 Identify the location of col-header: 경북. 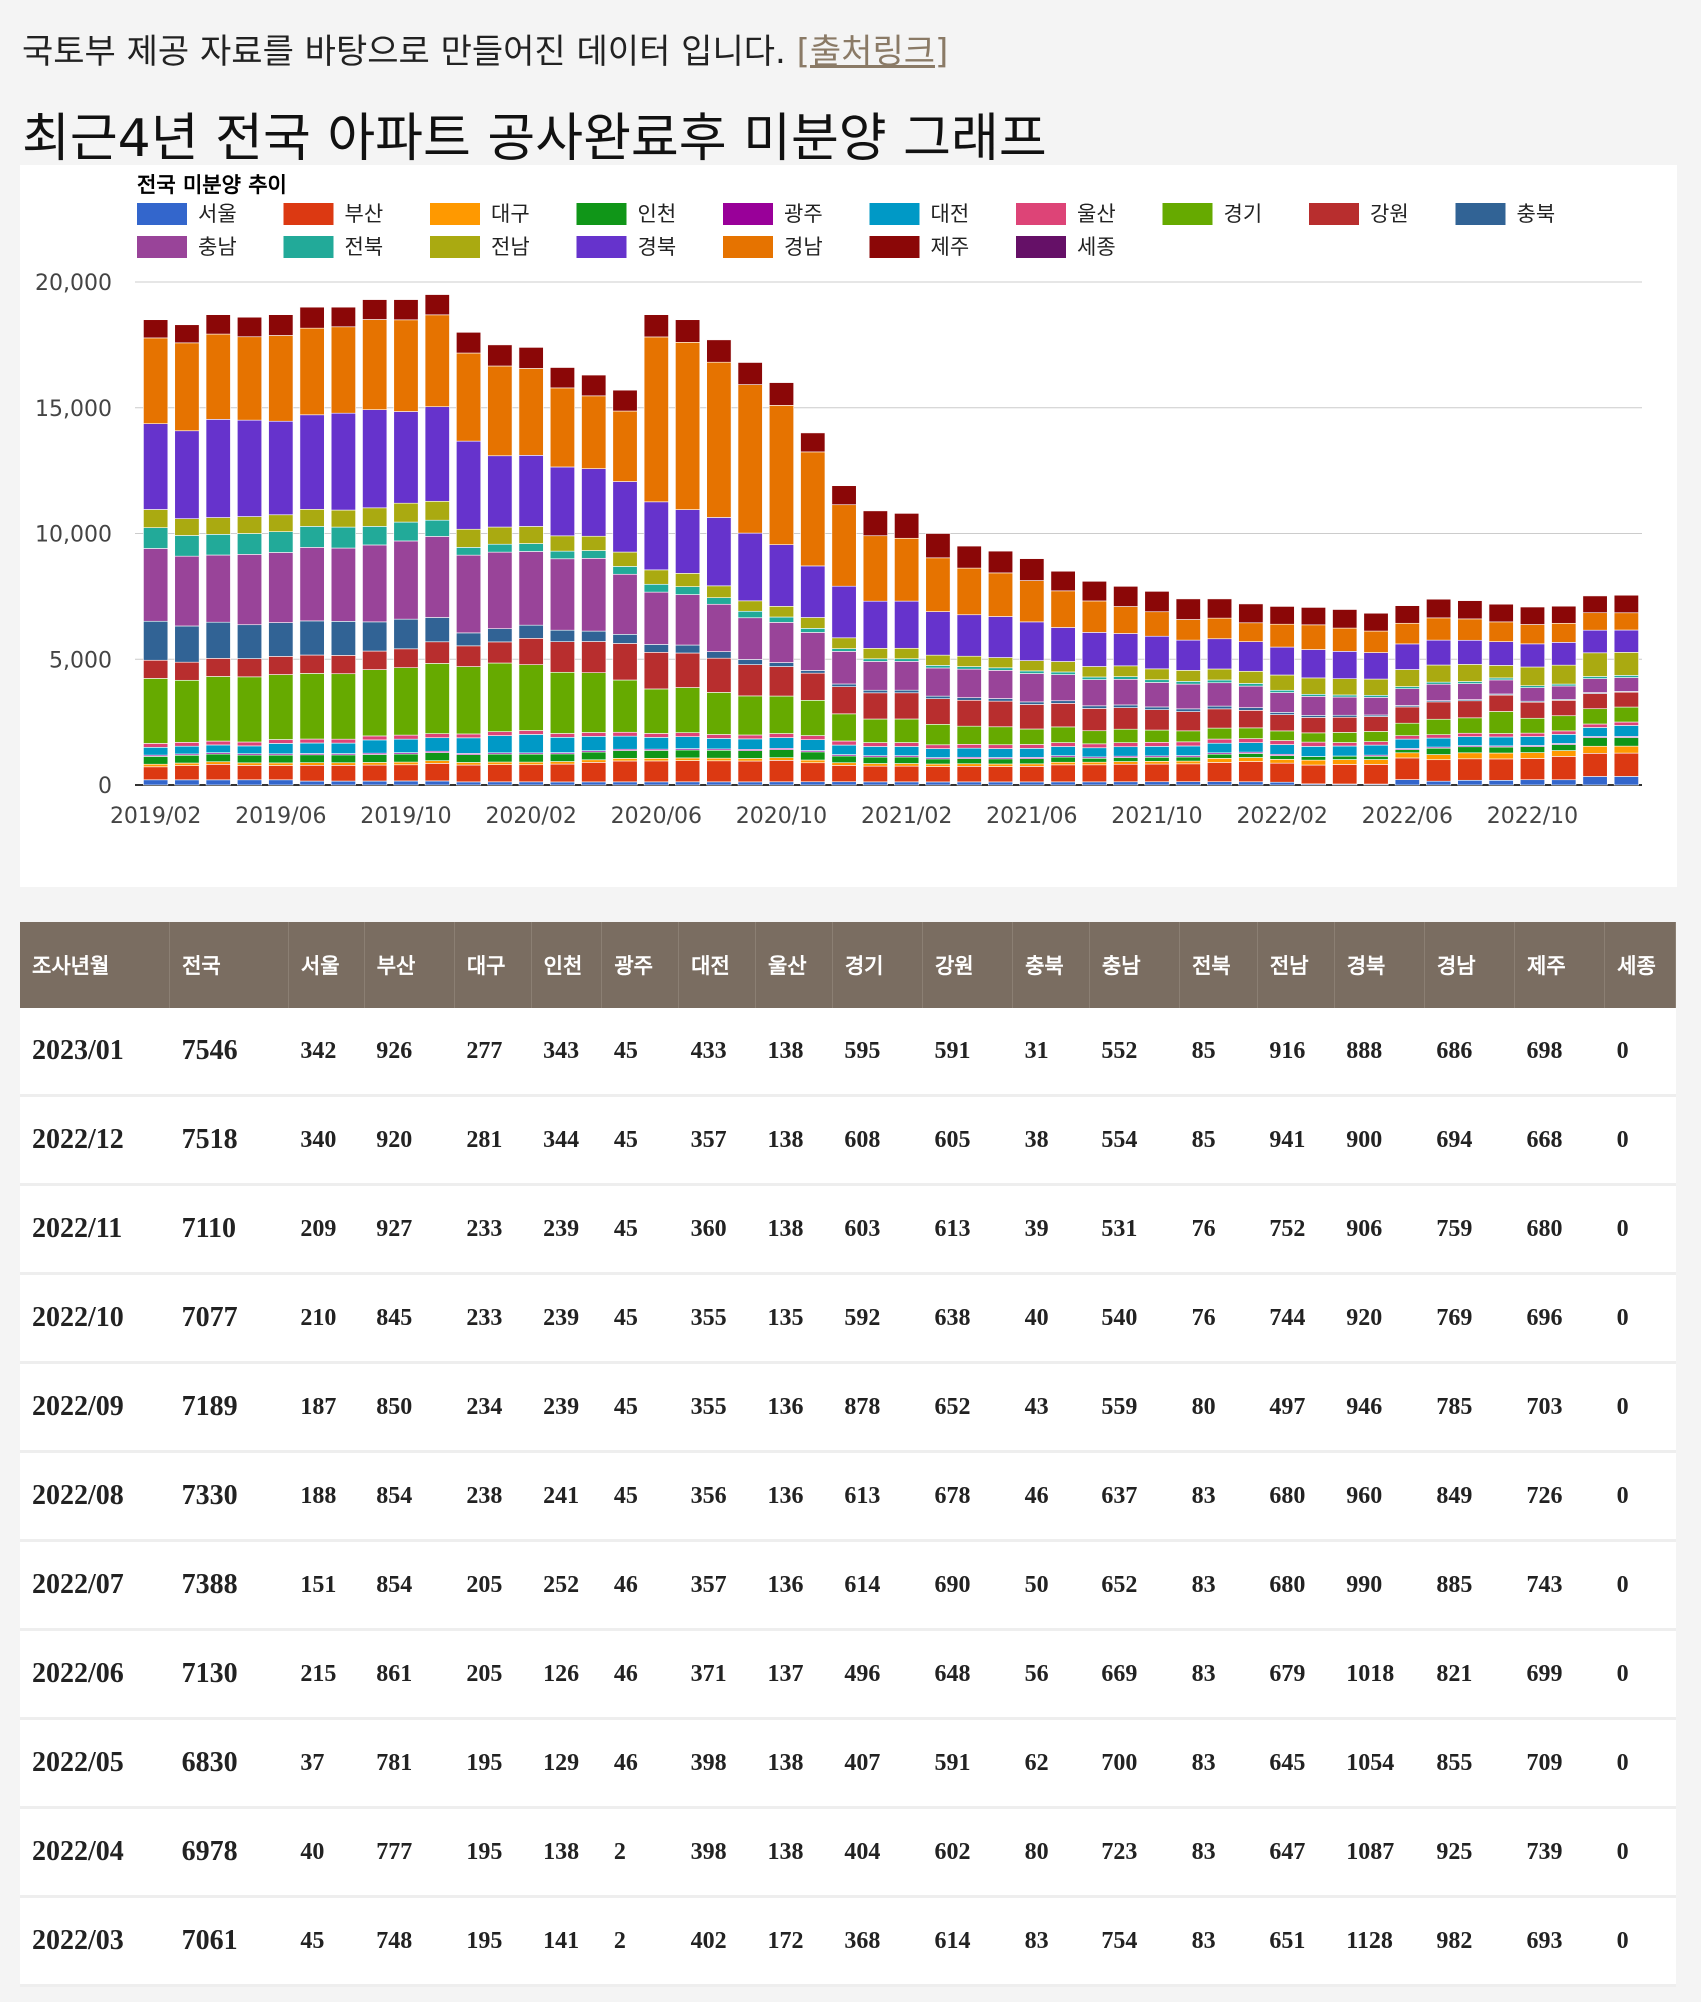
(1379, 965).